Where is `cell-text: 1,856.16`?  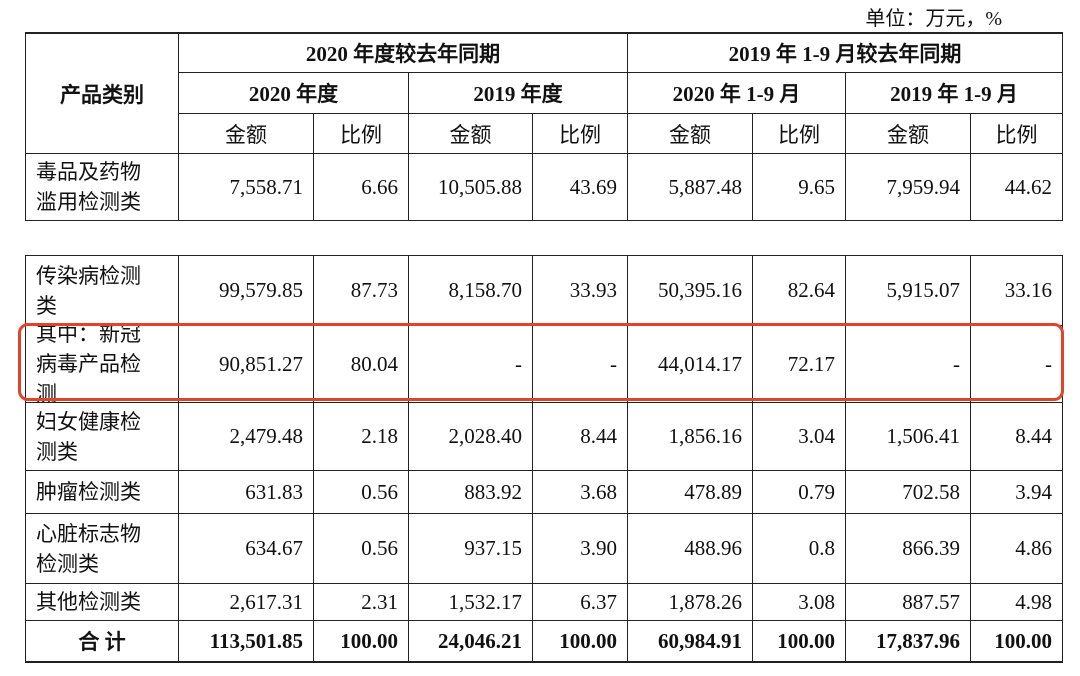
cell-text: 1,856.16 is located at coordinates (705, 436).